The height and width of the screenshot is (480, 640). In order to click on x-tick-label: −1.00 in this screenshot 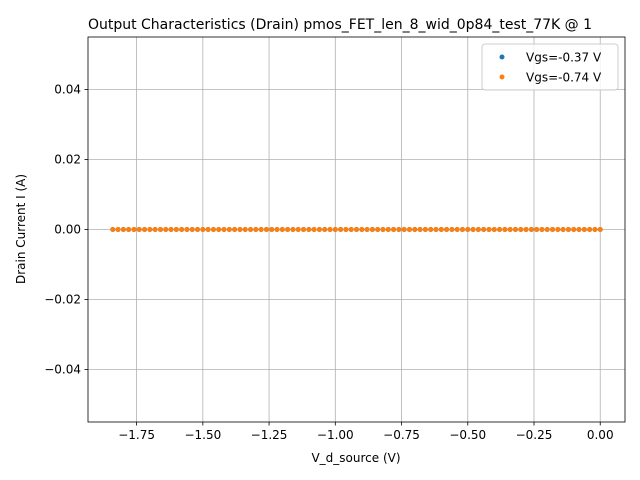, I will do `click(335, 435)`.